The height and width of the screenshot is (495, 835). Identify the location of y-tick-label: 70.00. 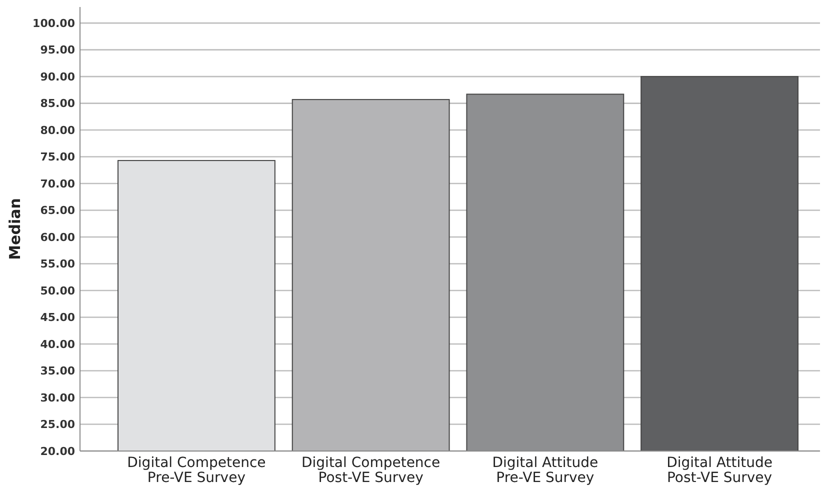
(58, 183).